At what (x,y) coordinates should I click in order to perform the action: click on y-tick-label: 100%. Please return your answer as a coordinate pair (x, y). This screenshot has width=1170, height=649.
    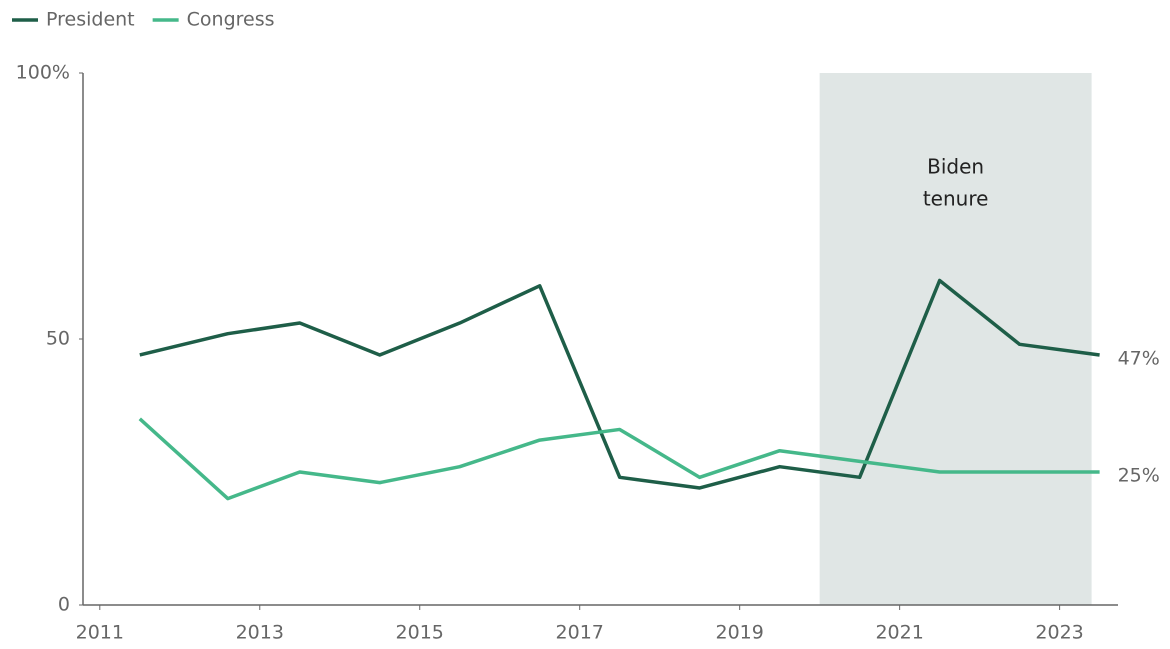
    Looking at the image, I should click on (43, 73).